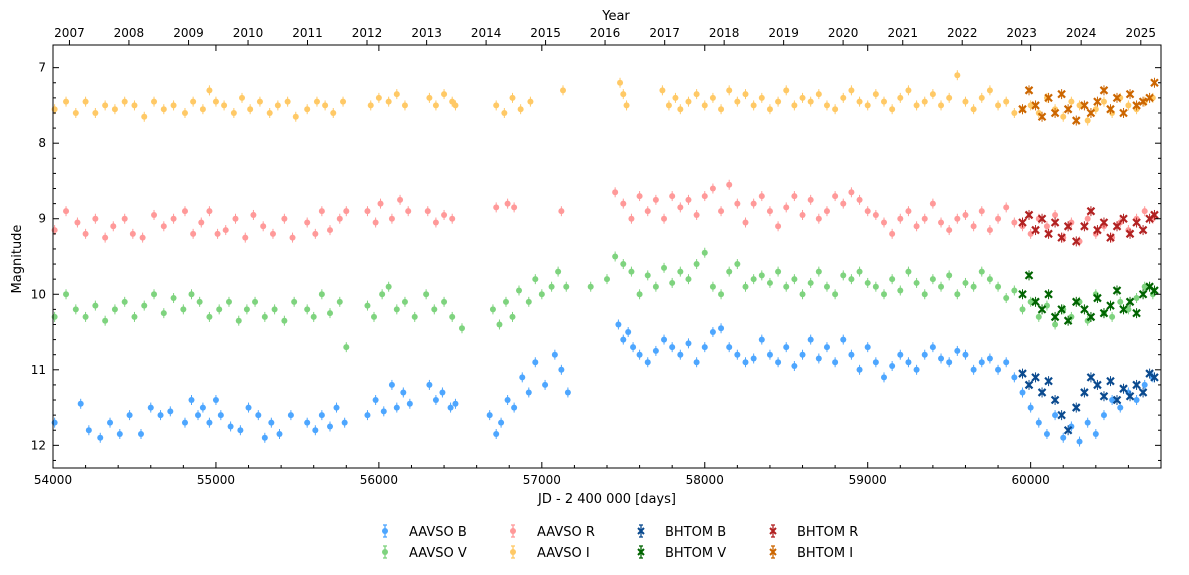  Describe the element at coordinates (1088, 101) in the screenshot. I see `series-bhtom-i` at that location.